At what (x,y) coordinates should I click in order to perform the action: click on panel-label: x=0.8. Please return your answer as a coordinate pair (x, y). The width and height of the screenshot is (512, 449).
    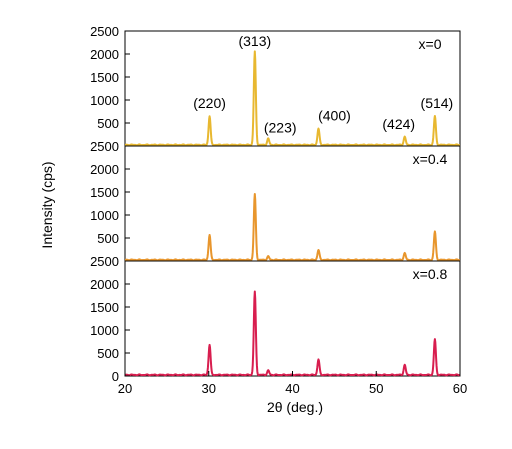
    Looking at the image, I should click on (430, 274).